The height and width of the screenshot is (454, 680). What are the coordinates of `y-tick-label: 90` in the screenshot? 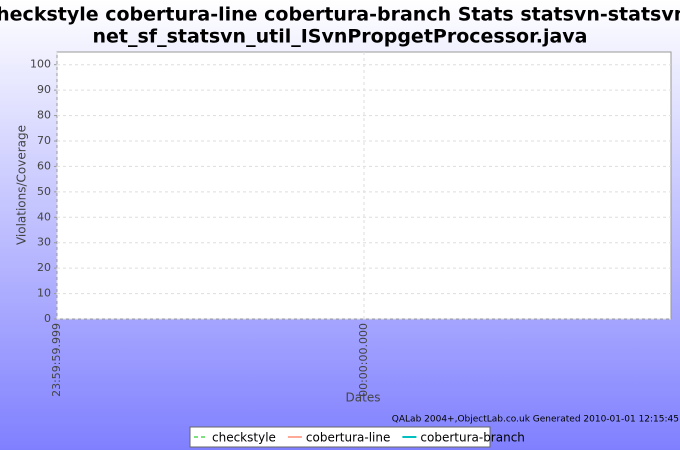 It's located at (44, 89).